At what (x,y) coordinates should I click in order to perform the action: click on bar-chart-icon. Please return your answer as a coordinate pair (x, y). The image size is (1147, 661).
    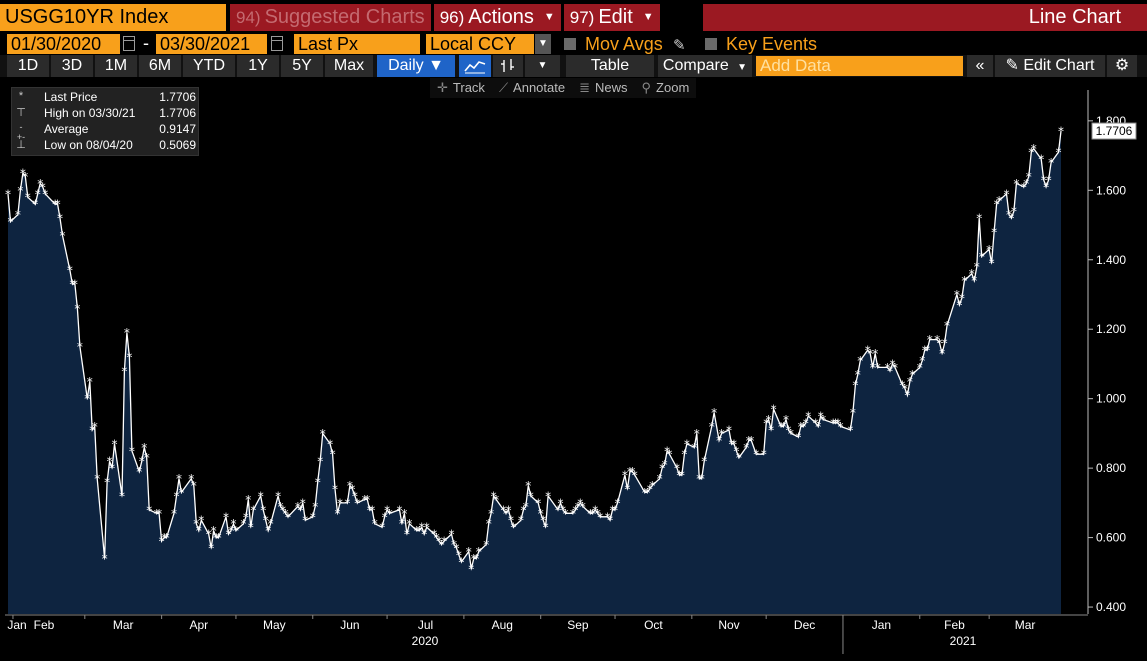
    Looking at the image, I should click on (508, 66).